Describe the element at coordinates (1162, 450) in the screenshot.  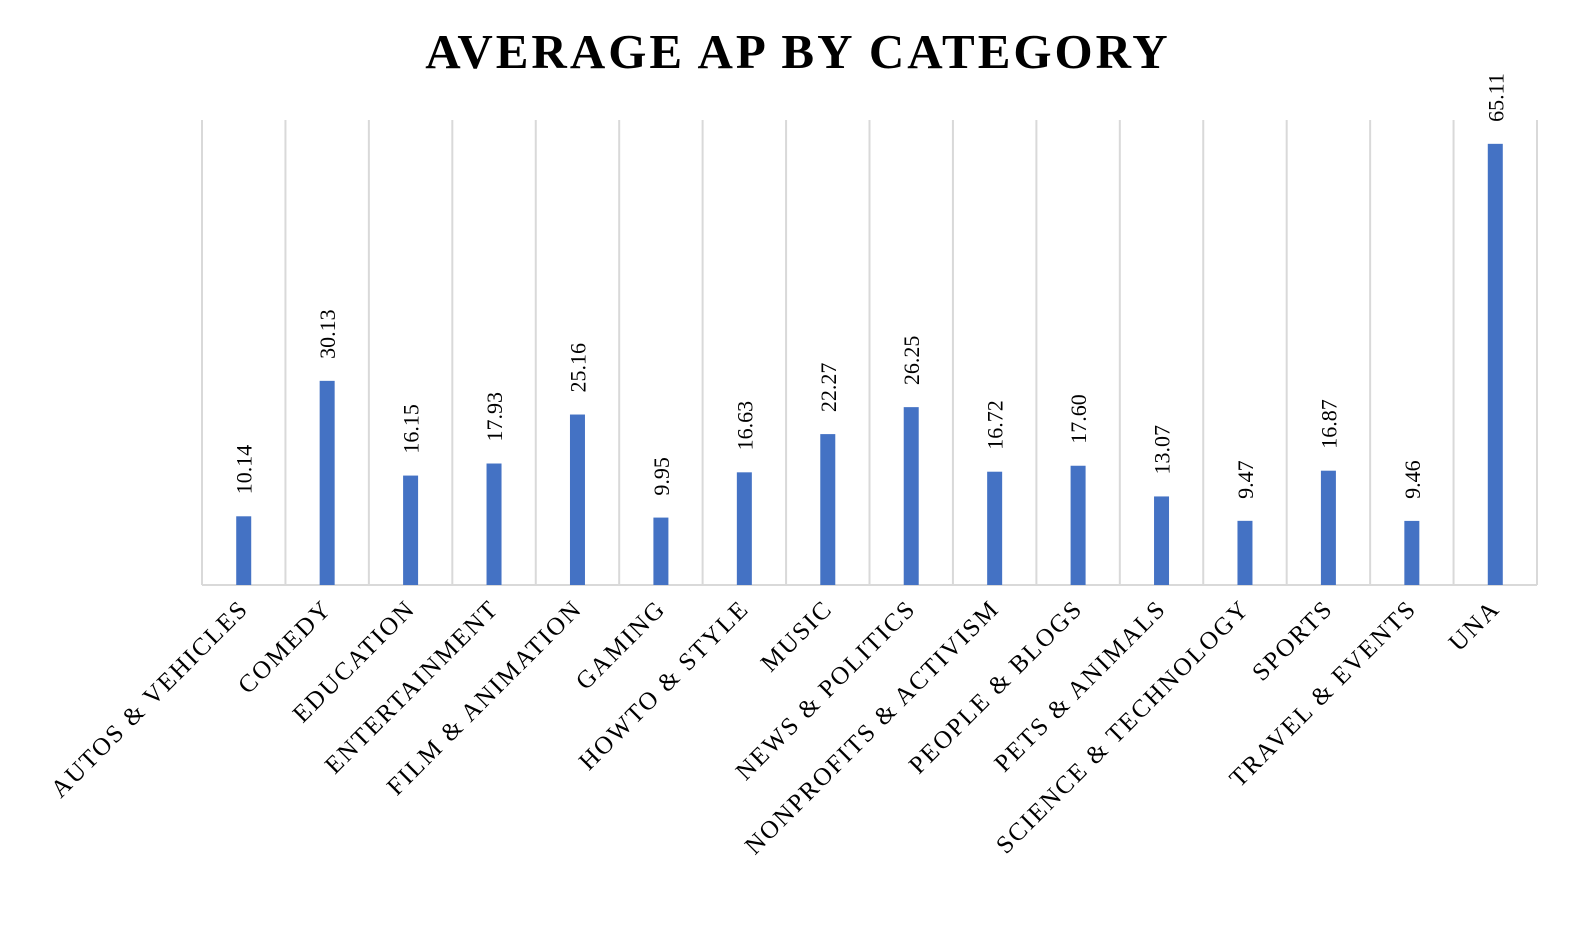
I see `data-label: 13.07` at that location.